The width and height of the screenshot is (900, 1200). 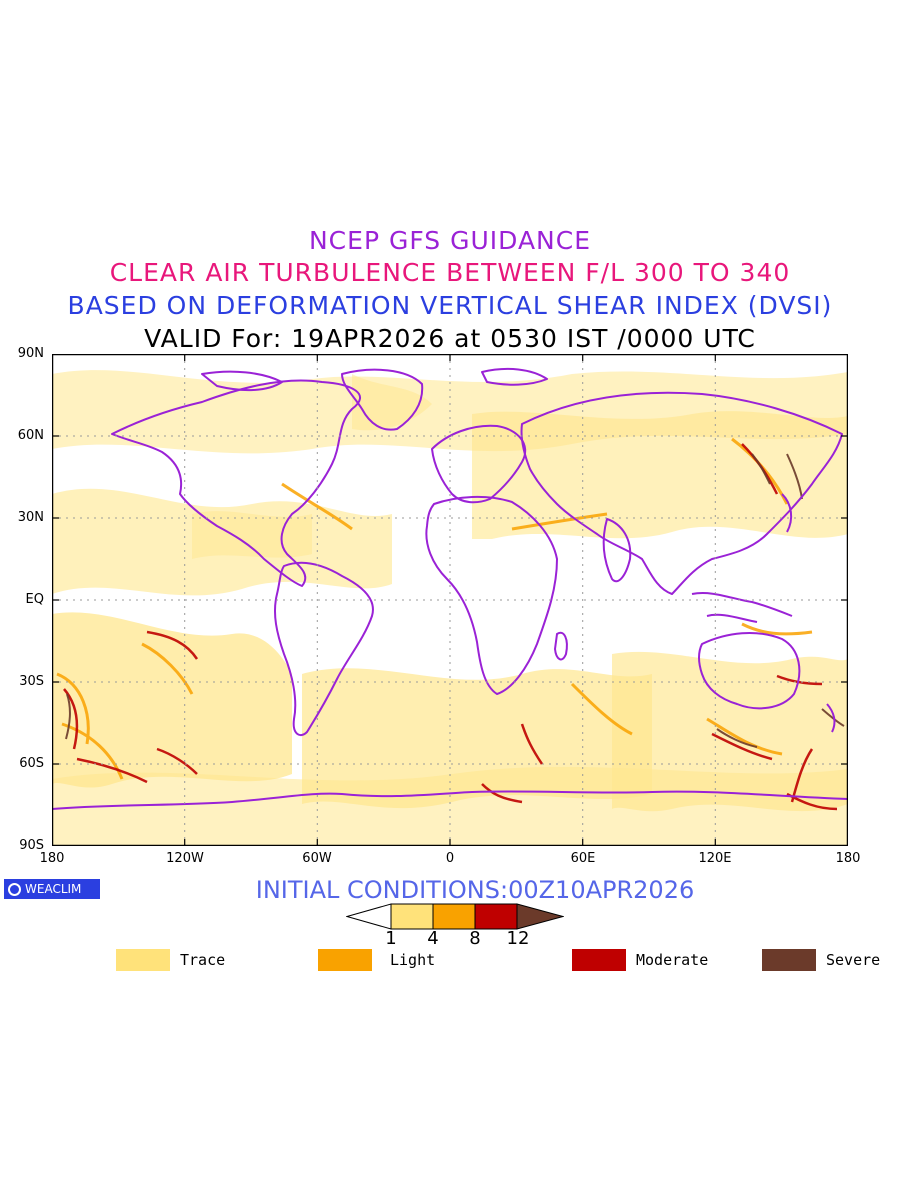 I want to click on colorbar-under-triangle, so click(x=369, y=916).